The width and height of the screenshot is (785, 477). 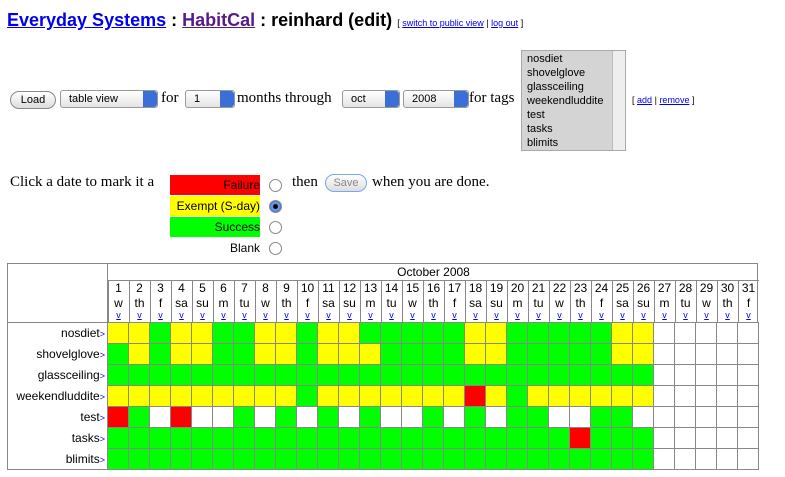 What do you see at coordinates (87, 20) in the screenshot?
I see `site-link: Everyday Systems` at bounding box center [87, 20].